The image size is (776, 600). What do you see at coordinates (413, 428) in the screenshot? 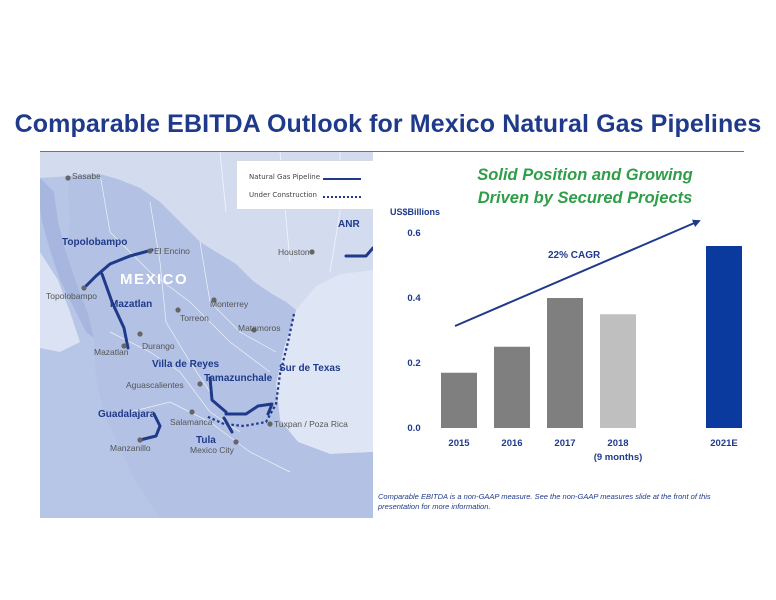
I see `y-tick-label-0: 0.0` at bounding box center [413, 428].